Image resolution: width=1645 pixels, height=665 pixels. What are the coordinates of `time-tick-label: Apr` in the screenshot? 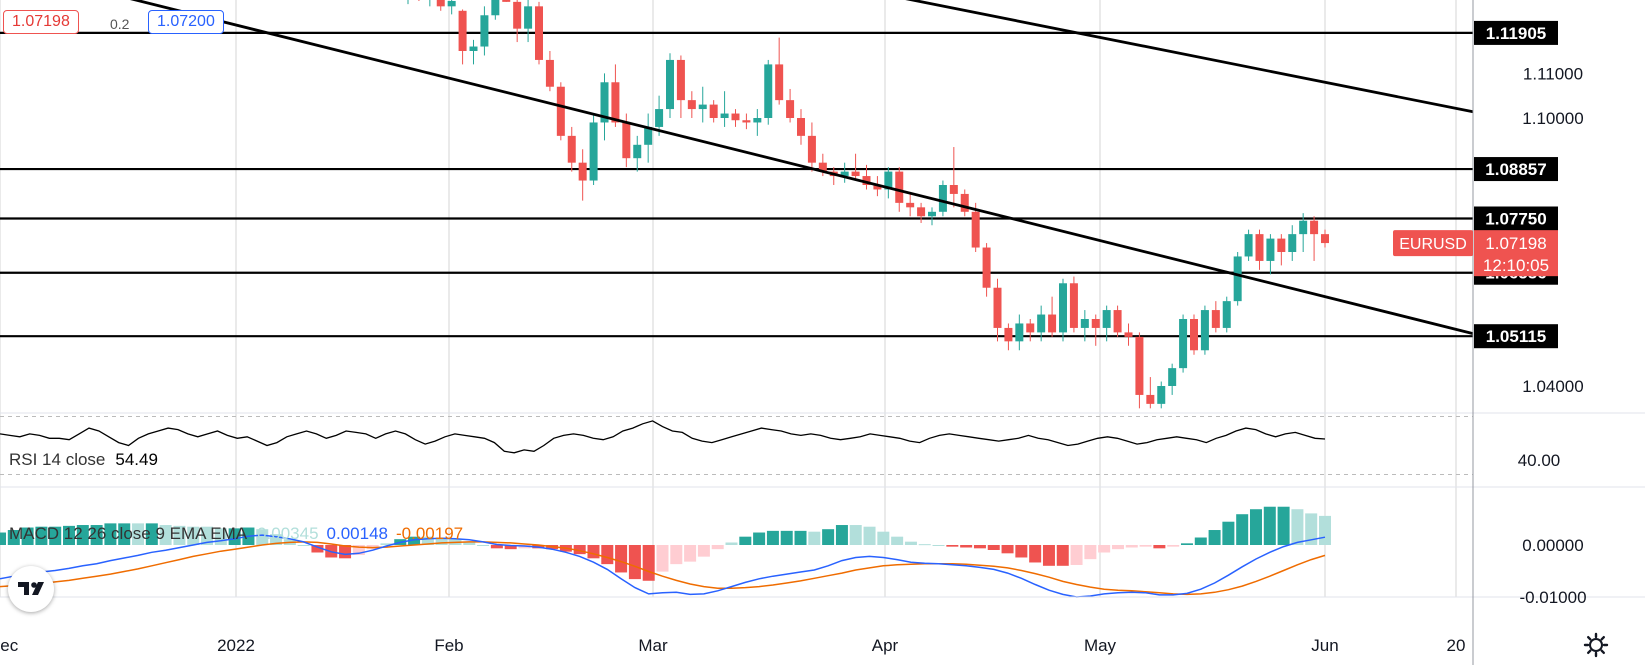 It's located at (885, 645).